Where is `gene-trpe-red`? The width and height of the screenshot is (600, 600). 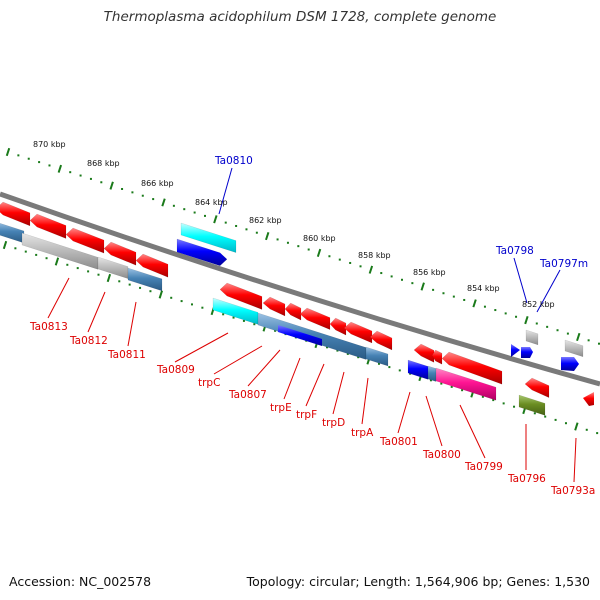 gene-trpe-red is located at coordinates (274, 306).